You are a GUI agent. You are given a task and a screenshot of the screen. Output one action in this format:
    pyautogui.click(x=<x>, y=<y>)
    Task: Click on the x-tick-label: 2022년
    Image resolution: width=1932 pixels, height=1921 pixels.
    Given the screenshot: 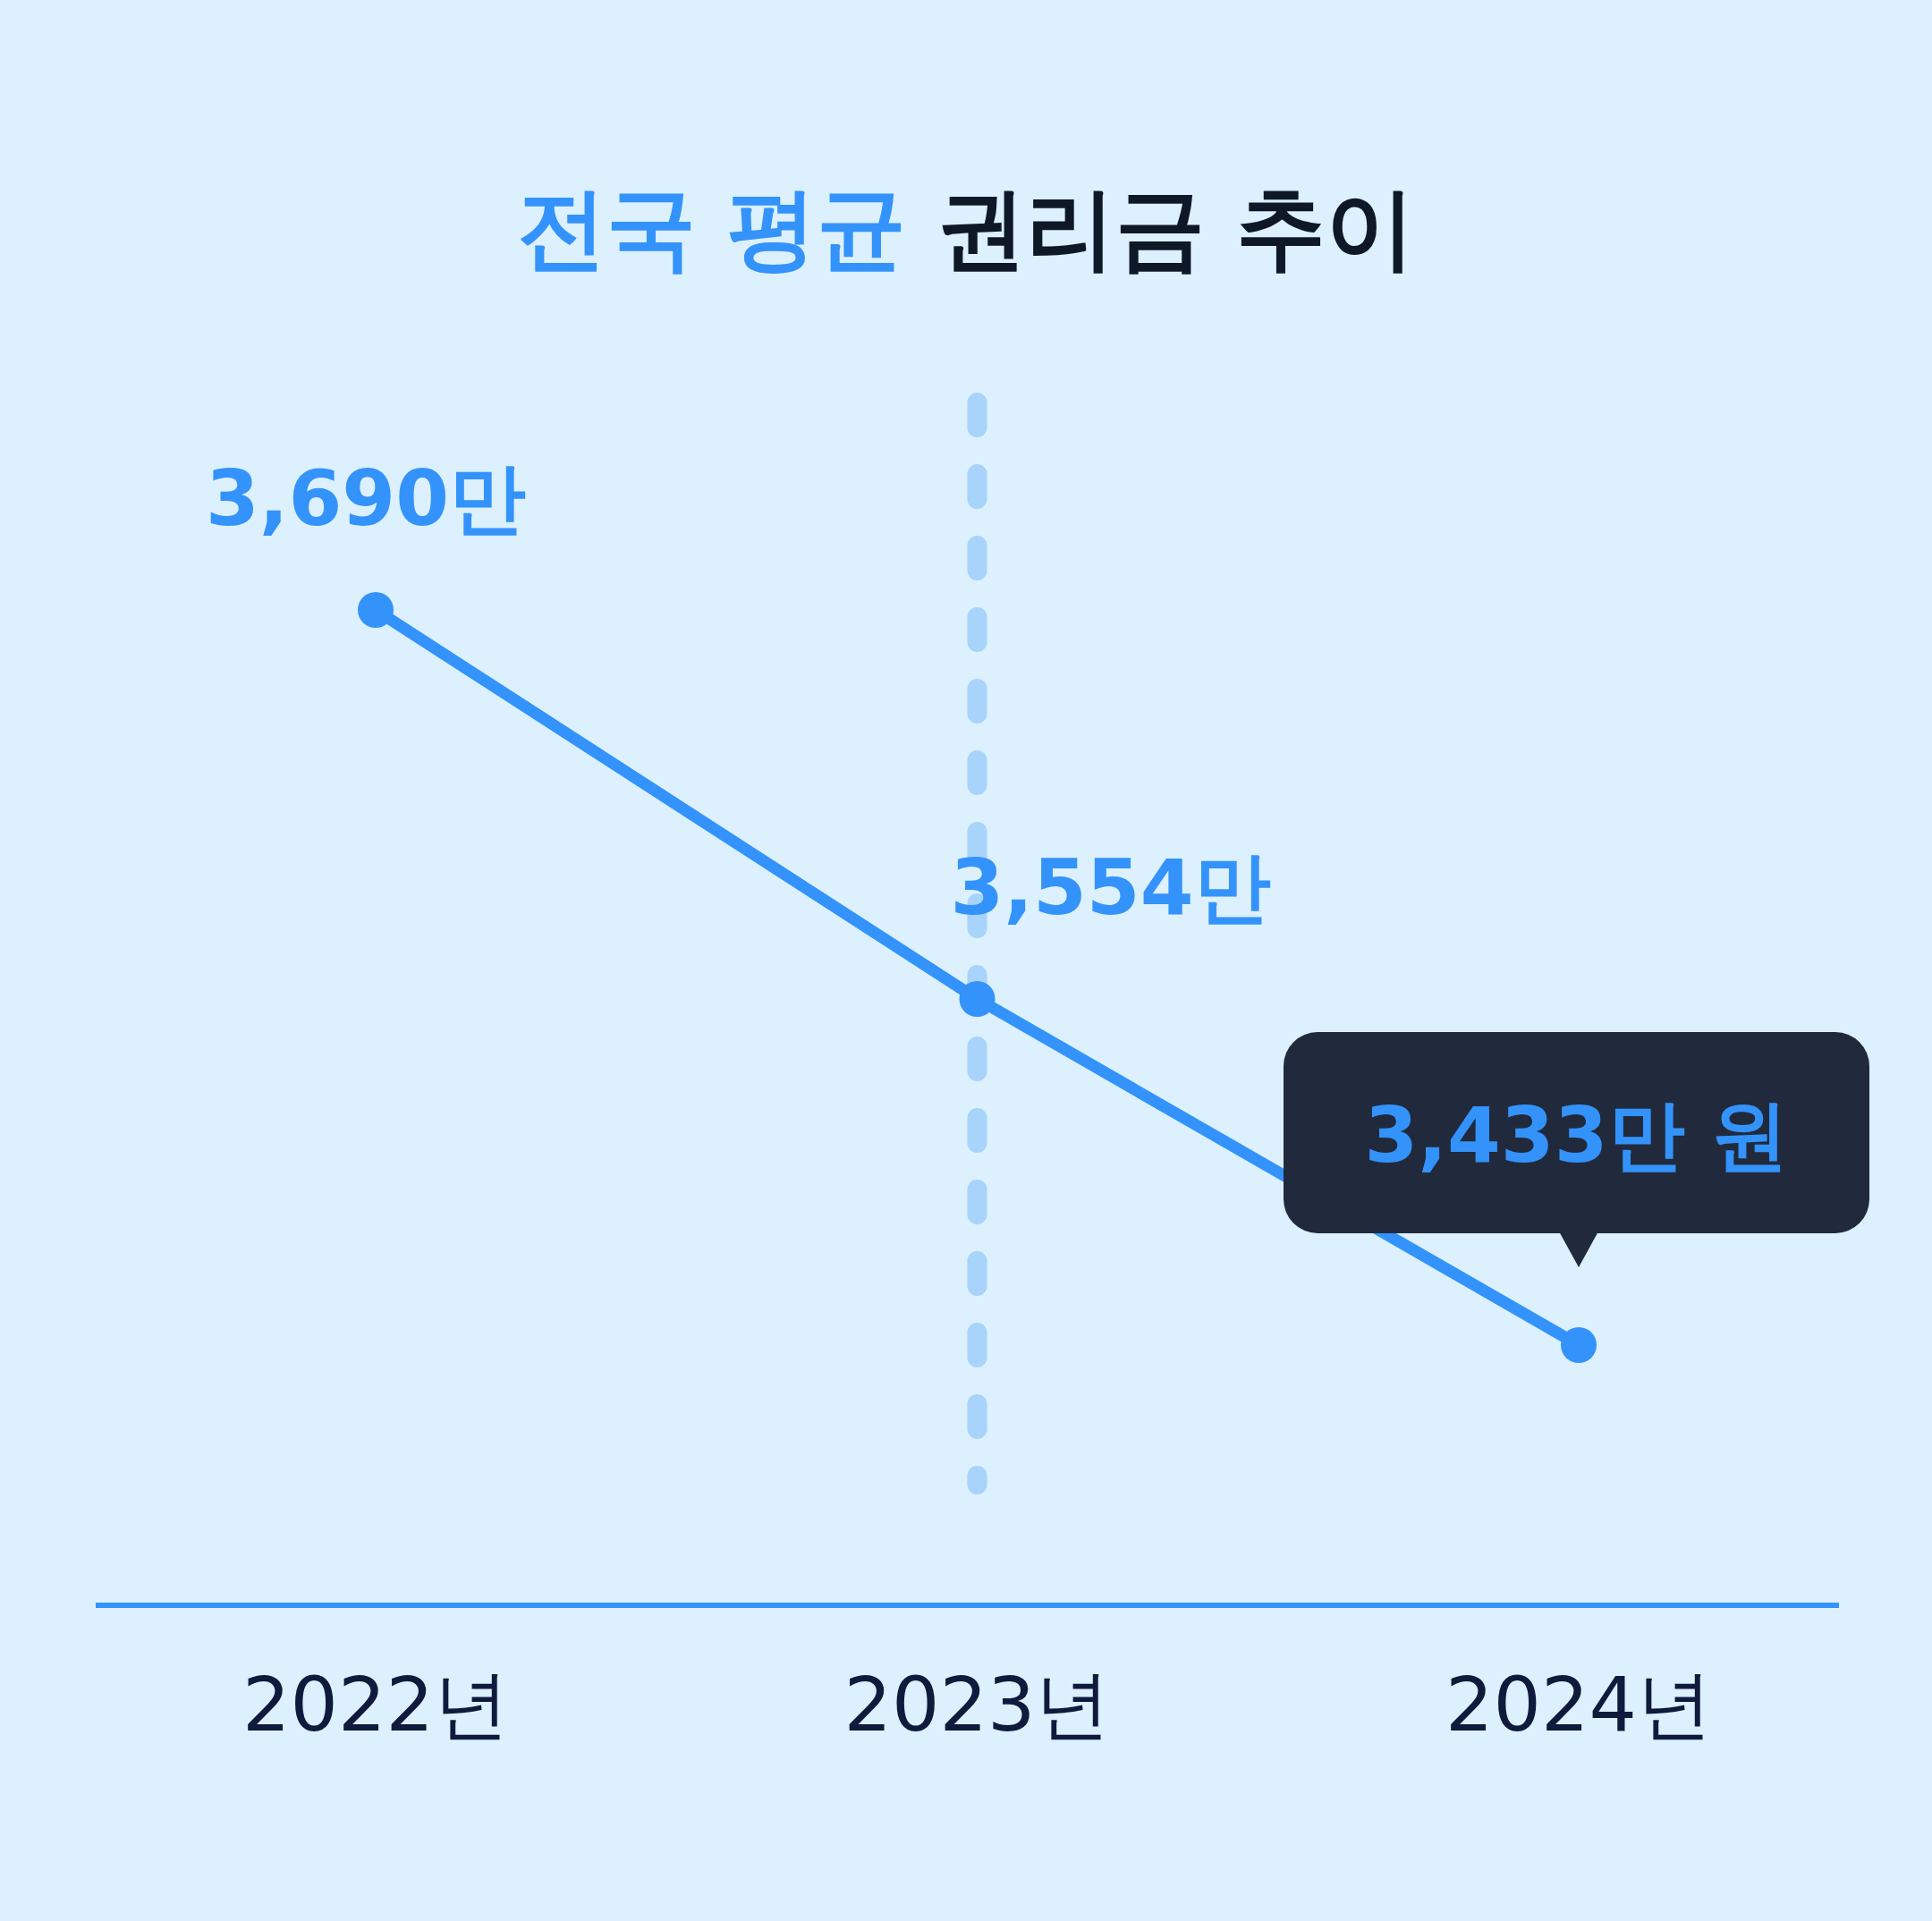 What is the action you would take?
    pyautogui.click(x=375, y=1705)
    